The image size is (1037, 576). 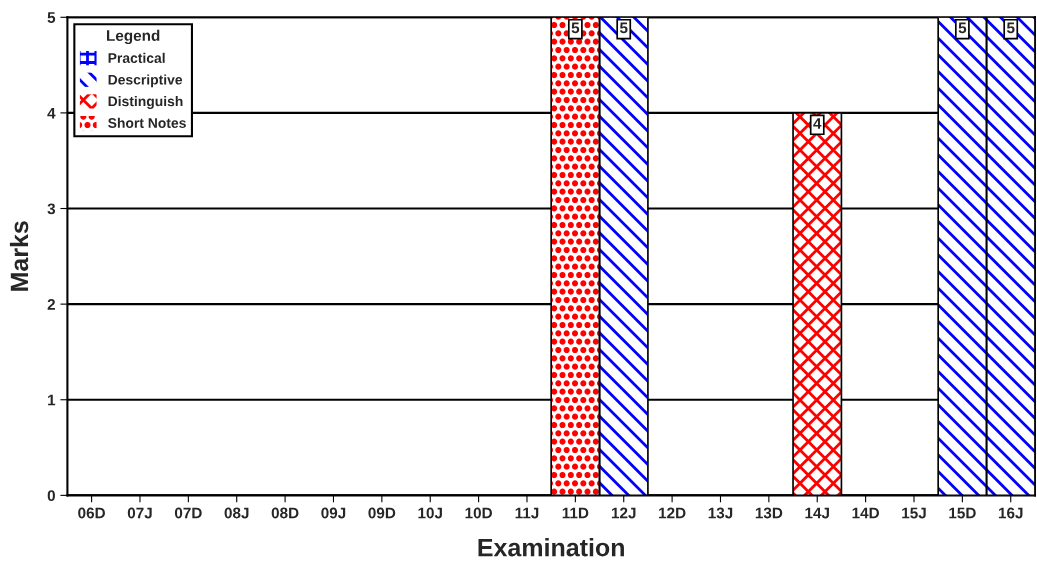 What do you see at coordinates (51, 304) in the screenshot?
I see `y-tick-label: 2` at bounding box center [51, 304].